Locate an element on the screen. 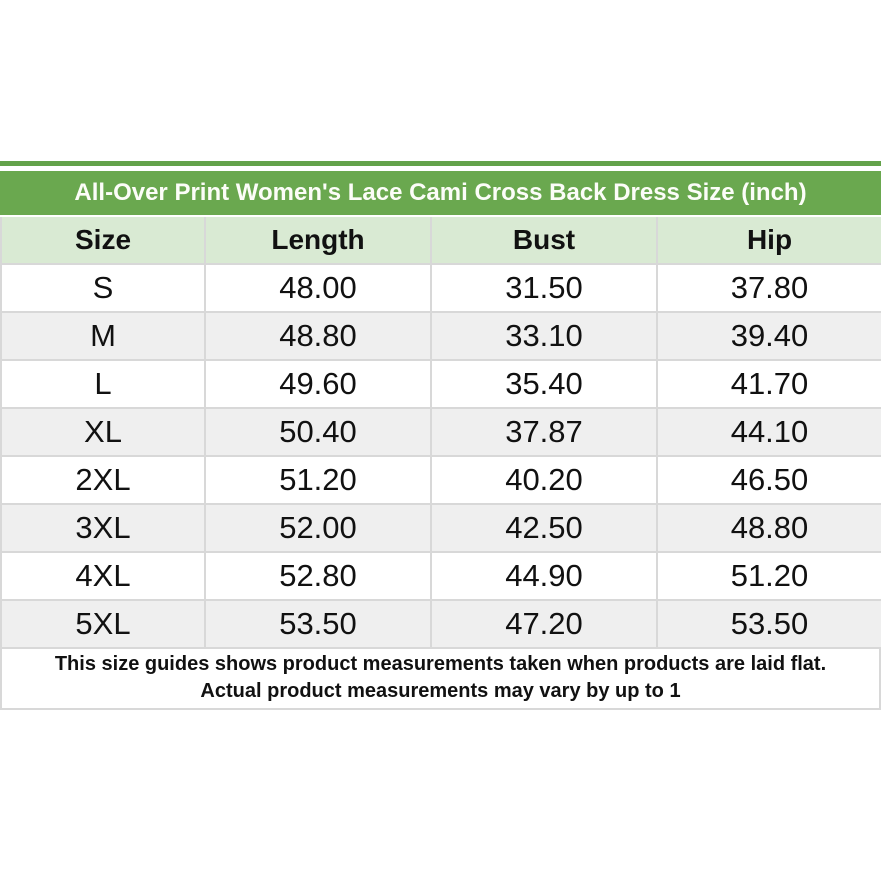  column-header-size: Size is located at coordinates (103, 241).